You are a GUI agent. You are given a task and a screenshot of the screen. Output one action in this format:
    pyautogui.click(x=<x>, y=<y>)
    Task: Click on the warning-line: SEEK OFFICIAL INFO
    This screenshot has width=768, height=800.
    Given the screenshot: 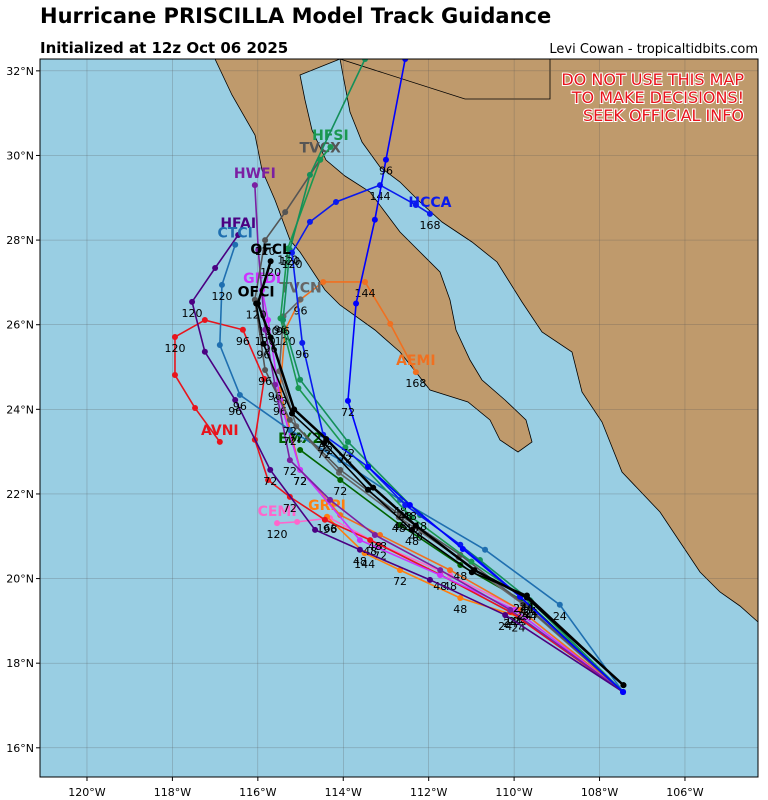 What is the action you would take?
    pyautogui.click(x=663, y=115)
    